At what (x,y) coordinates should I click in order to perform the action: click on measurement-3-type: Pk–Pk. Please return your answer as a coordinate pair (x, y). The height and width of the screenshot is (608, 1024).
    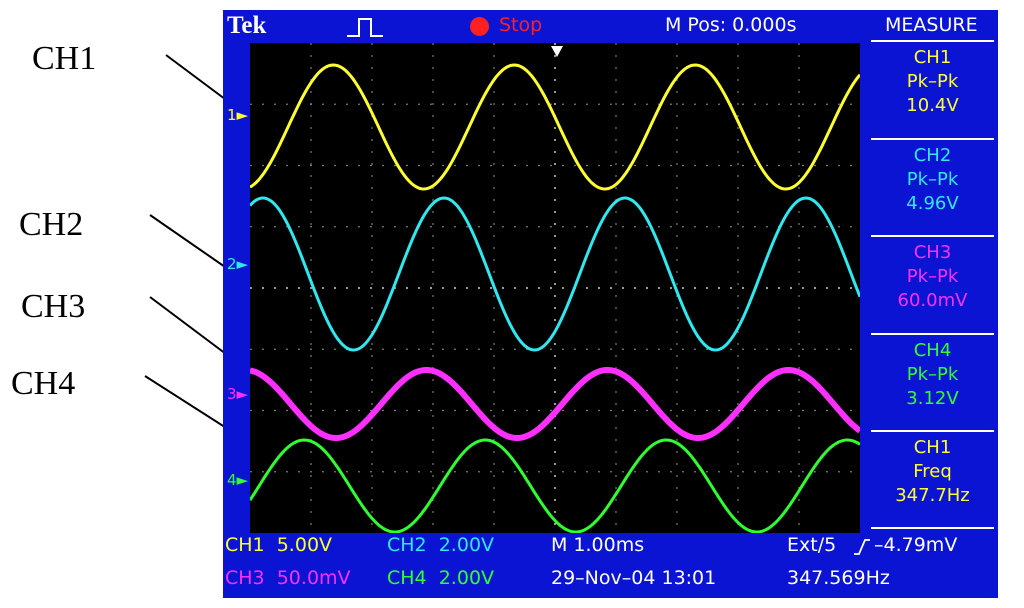
    Looking at the image, I should click on (932, 276).